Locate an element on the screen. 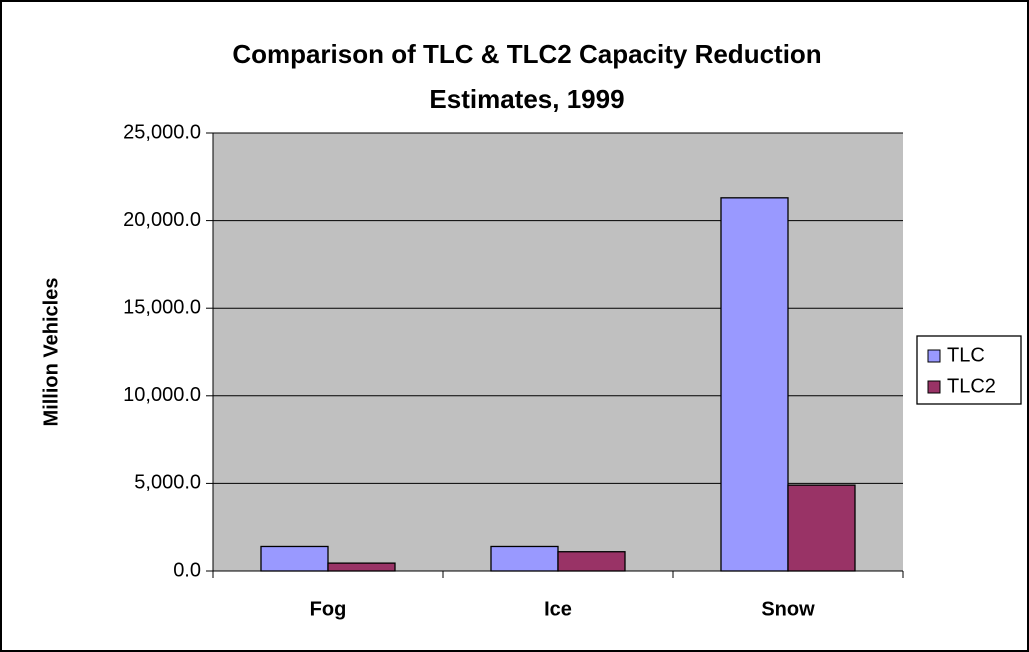 Image resolution: width=1029 pixels, height=652 pixels. y-tick-label: 20,000.0 is located at coordinates (162, 220).